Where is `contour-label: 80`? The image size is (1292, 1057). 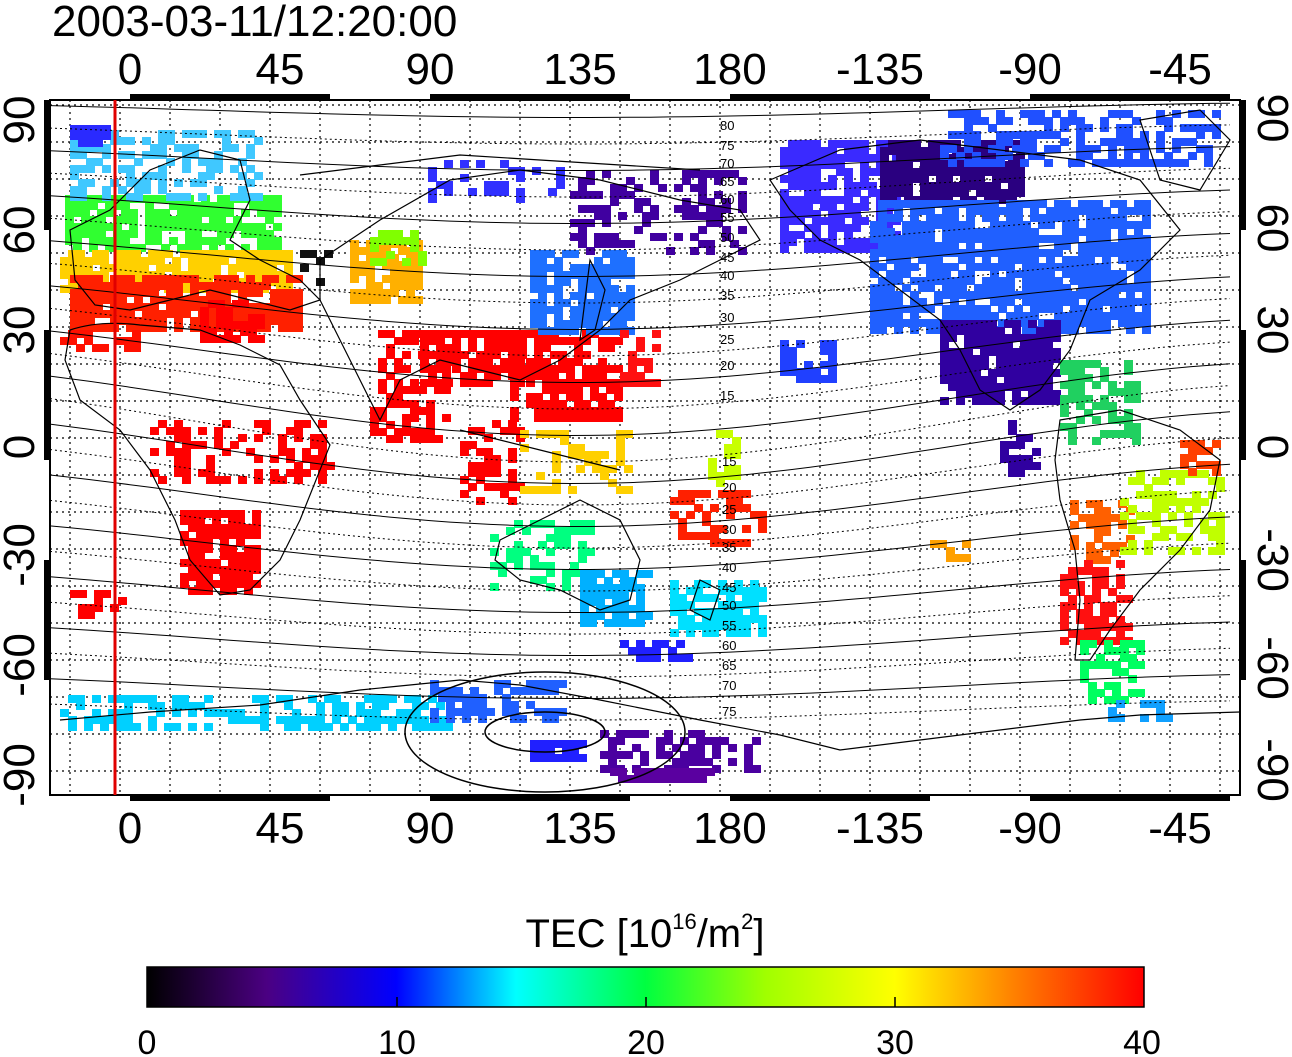 contour-label: 80 is located at coordinates (727, 125).